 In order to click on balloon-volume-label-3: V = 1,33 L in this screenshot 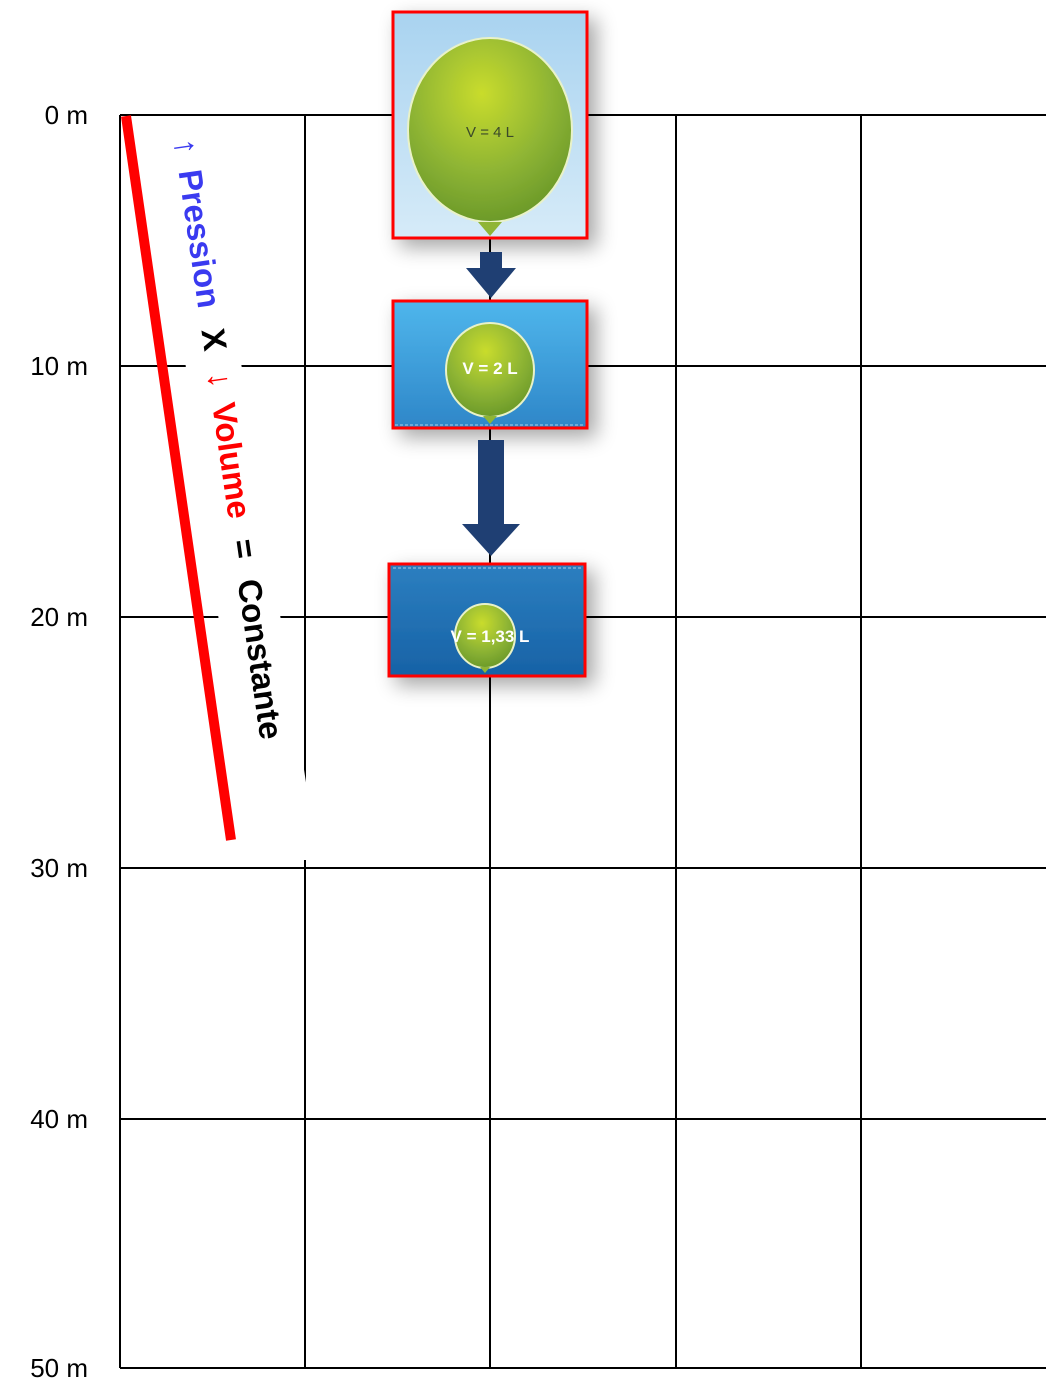, I will do `click(490, 636)`.